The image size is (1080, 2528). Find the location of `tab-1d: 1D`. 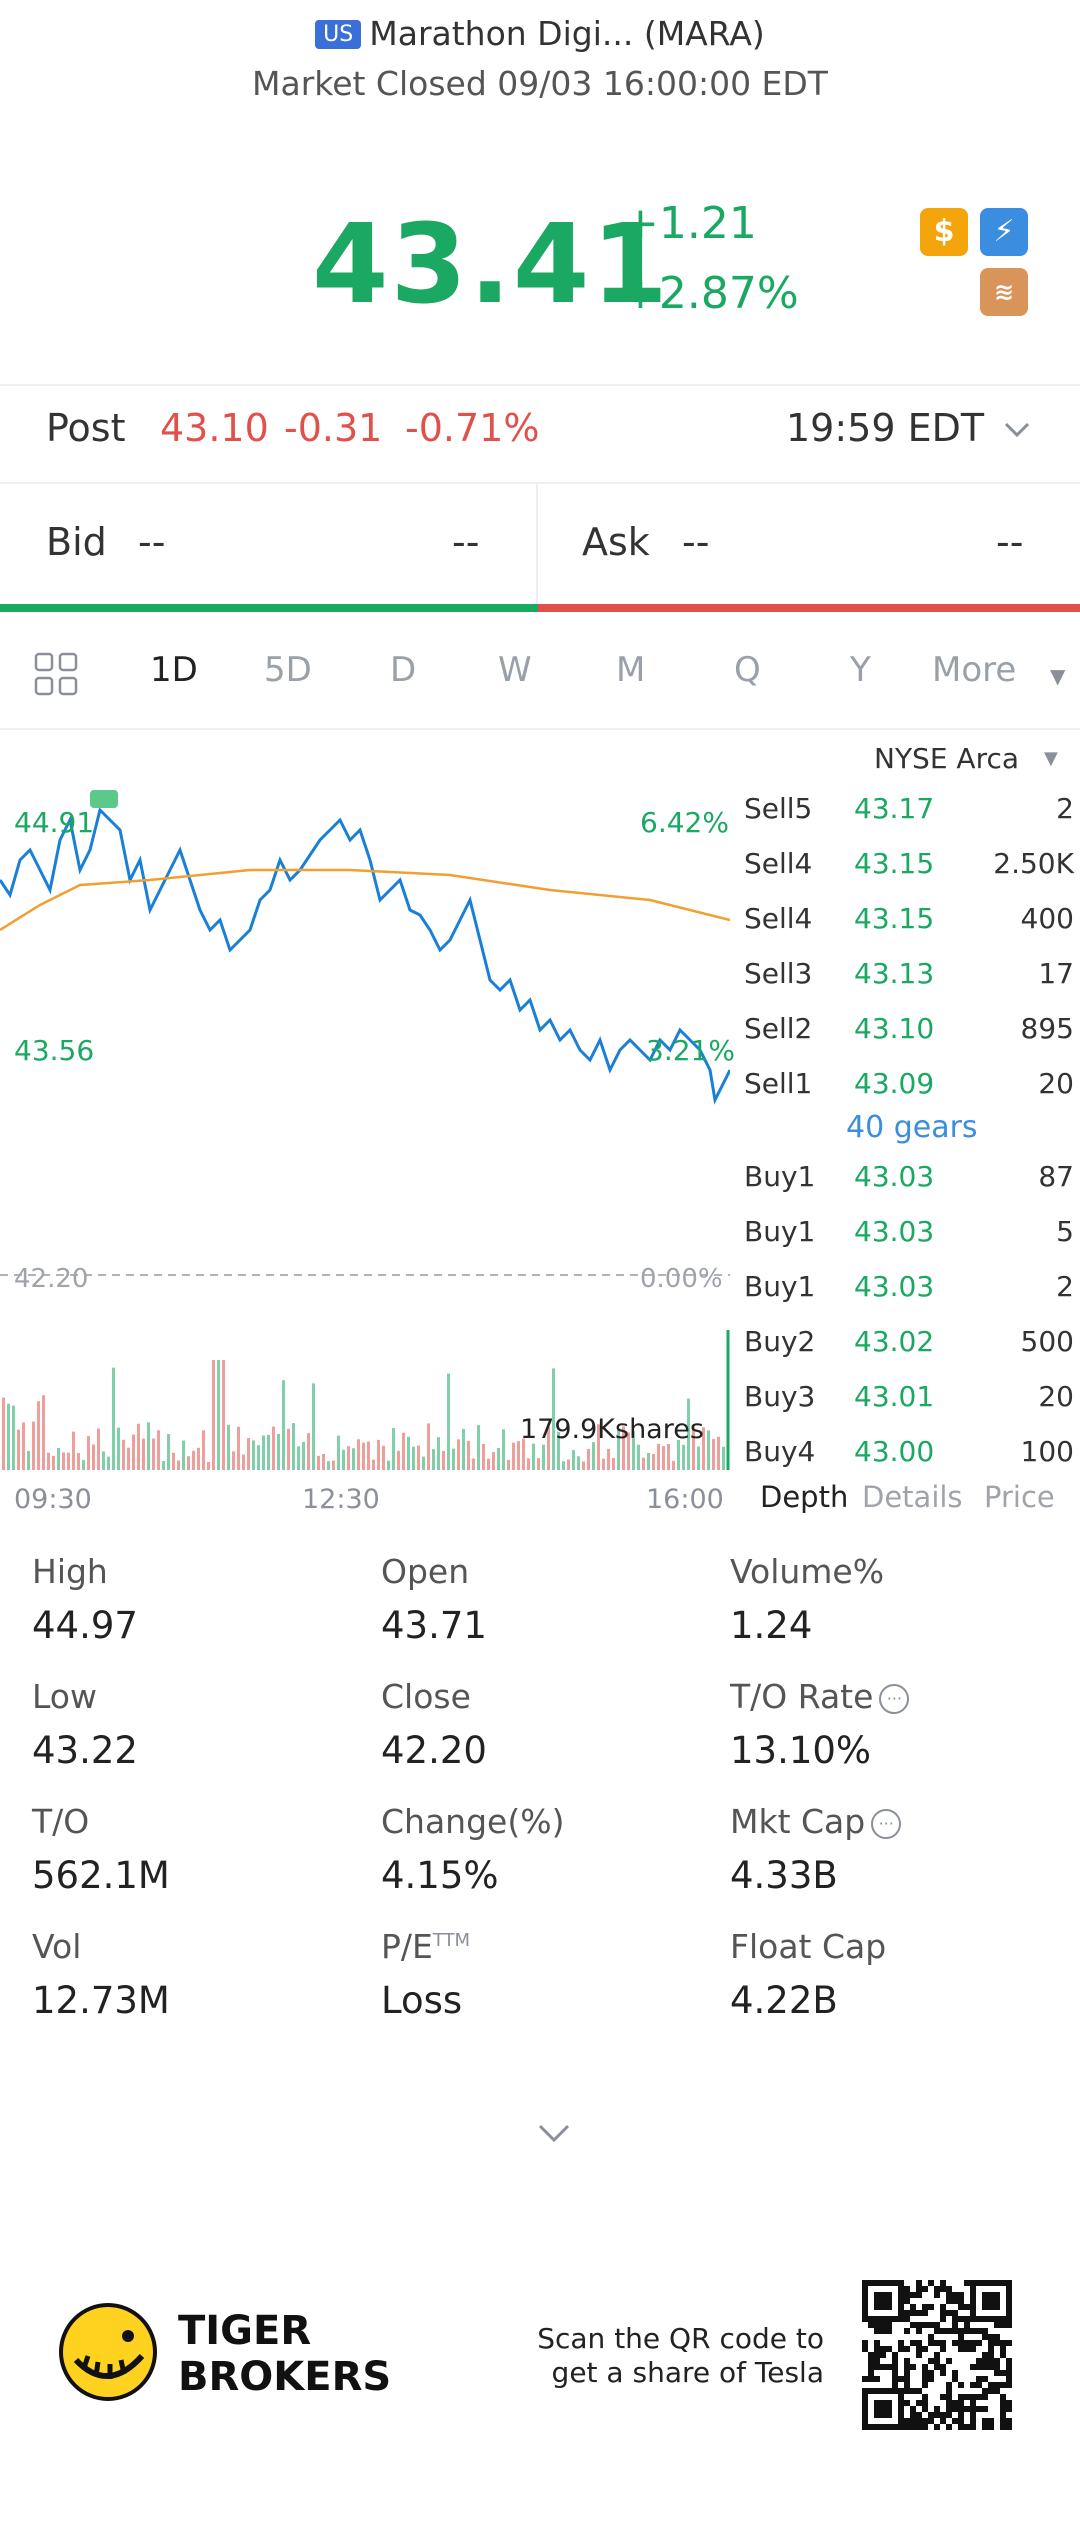

tab-1d: 1D is located at coordinates (174, 670).